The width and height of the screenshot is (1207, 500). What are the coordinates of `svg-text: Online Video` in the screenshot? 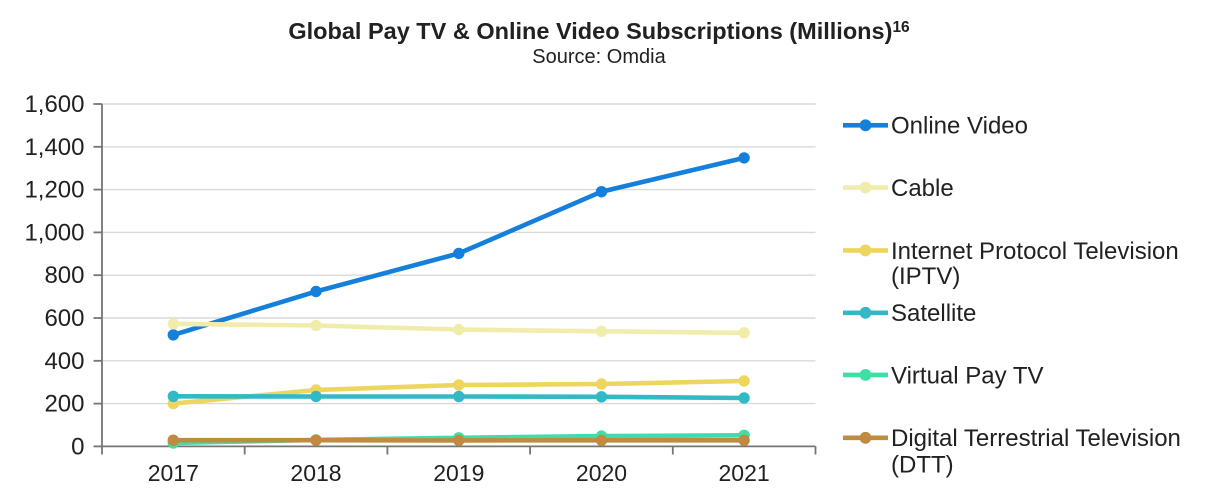 It's located at (959, 126).